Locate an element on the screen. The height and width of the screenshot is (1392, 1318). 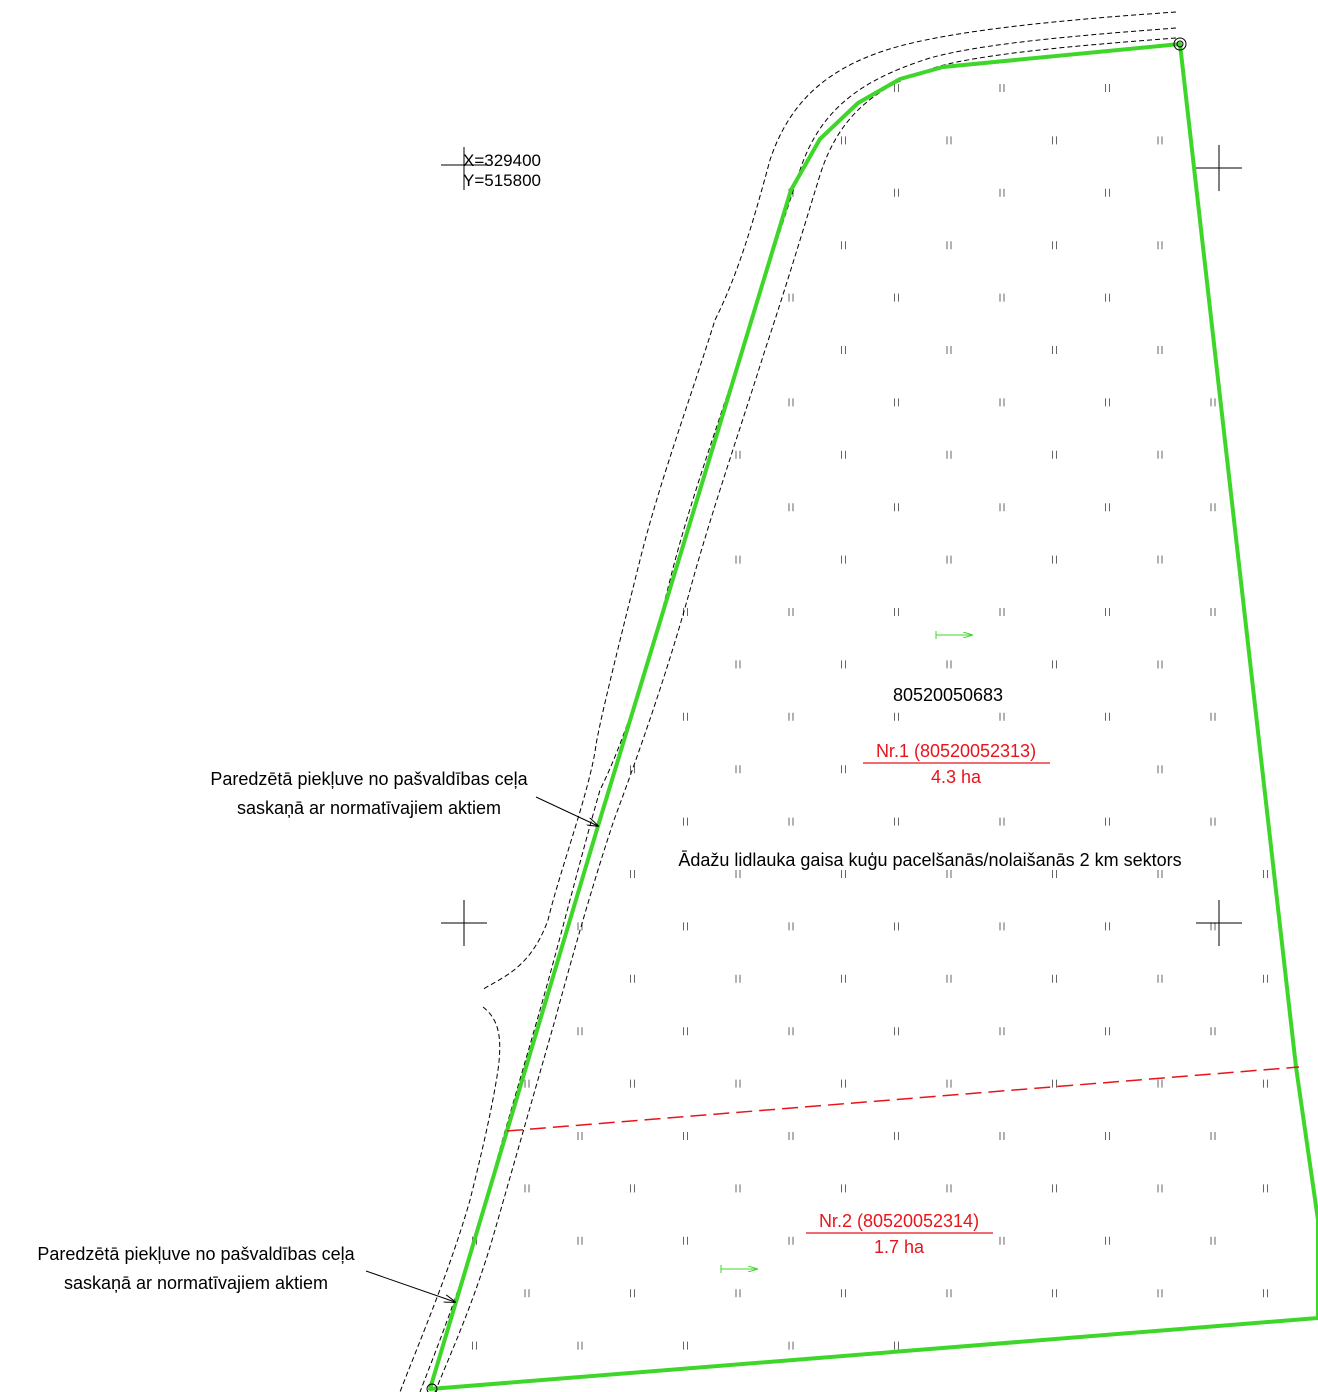
parcel-1-label: Nr.1 (80520052313) is located at coordinates (956, 751).